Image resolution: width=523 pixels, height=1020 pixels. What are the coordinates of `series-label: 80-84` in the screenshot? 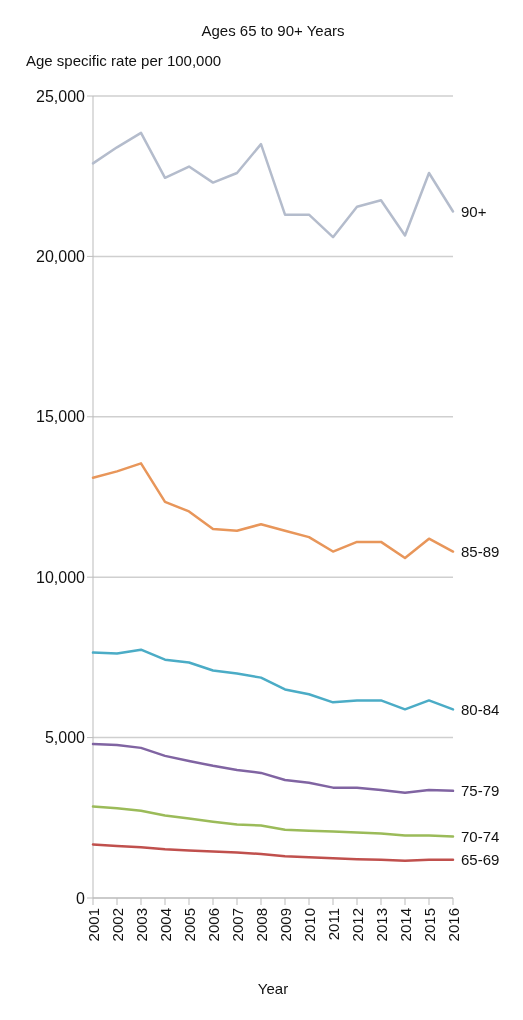 It's located at (480, 709).